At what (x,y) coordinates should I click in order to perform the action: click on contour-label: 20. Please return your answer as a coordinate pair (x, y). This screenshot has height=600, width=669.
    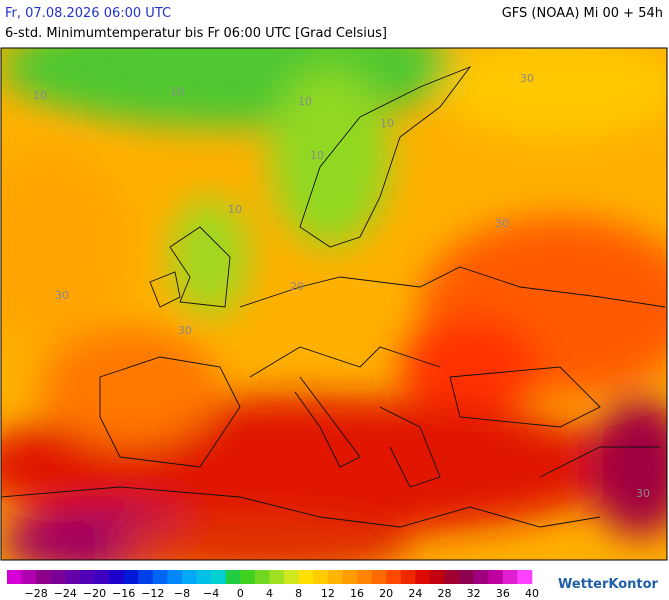
    Looking at the image, I should click on (297, 286).